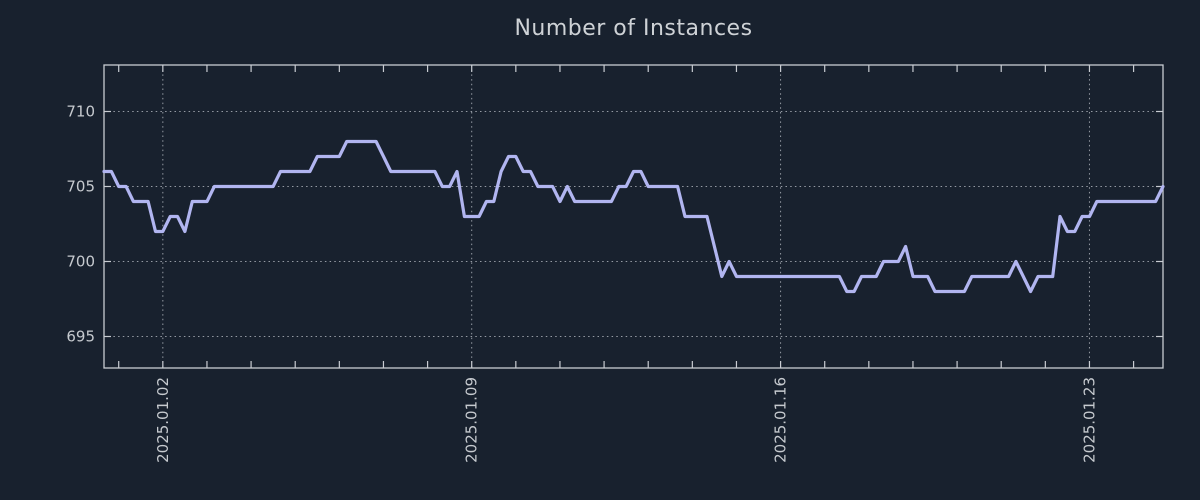  I want to click on y-tick-label: 710, so click(80, 112).